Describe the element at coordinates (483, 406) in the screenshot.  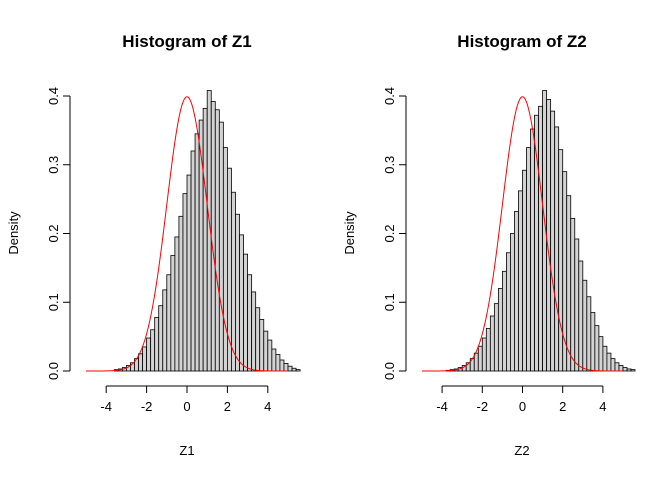
I see `x-tick-label: -2` at that location.